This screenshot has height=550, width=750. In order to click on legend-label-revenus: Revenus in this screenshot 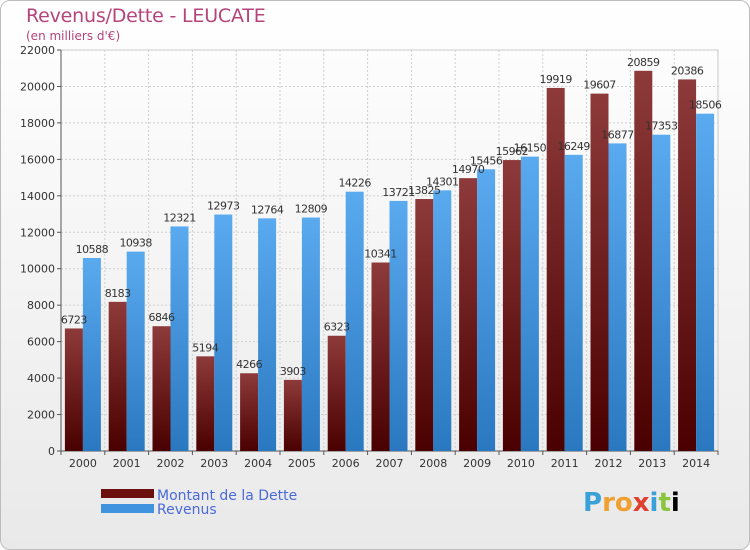, I will do `click(187, 510)`.